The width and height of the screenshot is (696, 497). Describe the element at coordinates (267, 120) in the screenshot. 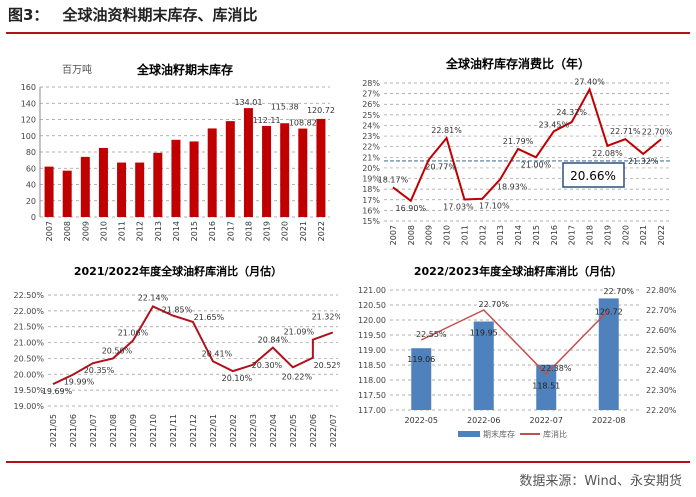

I see `data-label: 112.11` at that location.